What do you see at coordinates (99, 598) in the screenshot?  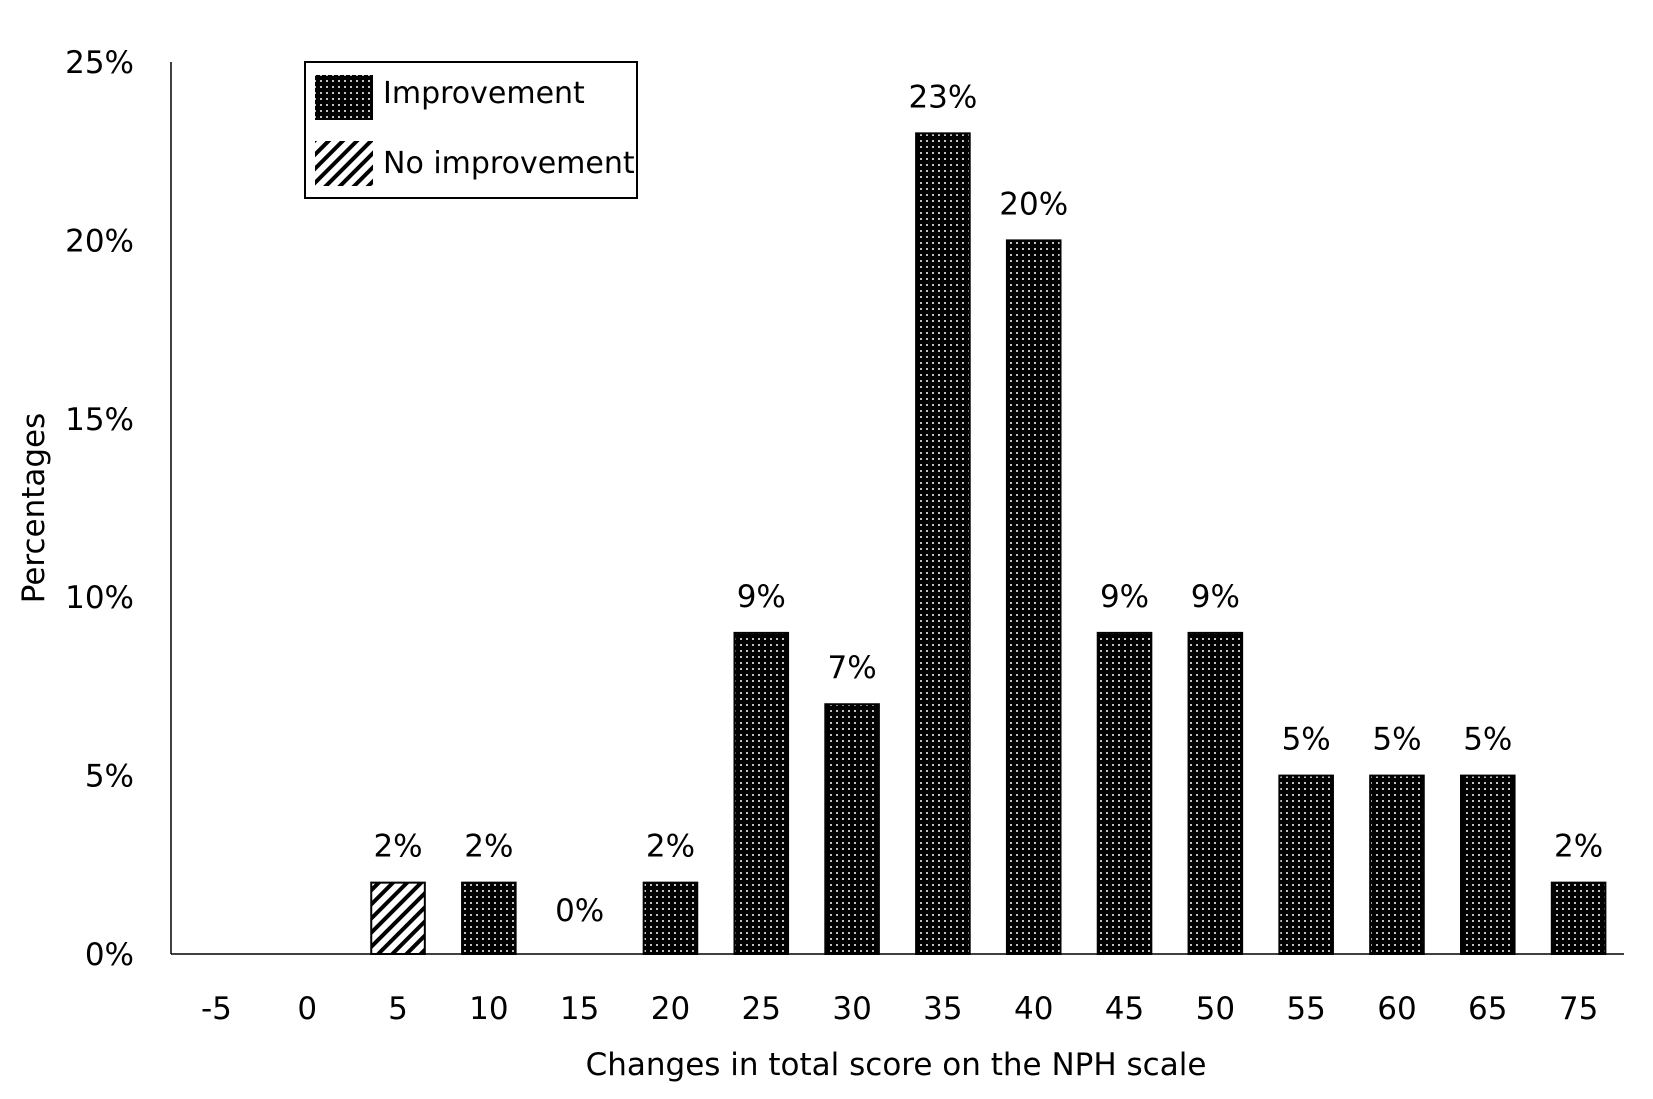 I see `y-tick-label: 10%` at bounding box center [99, 598].